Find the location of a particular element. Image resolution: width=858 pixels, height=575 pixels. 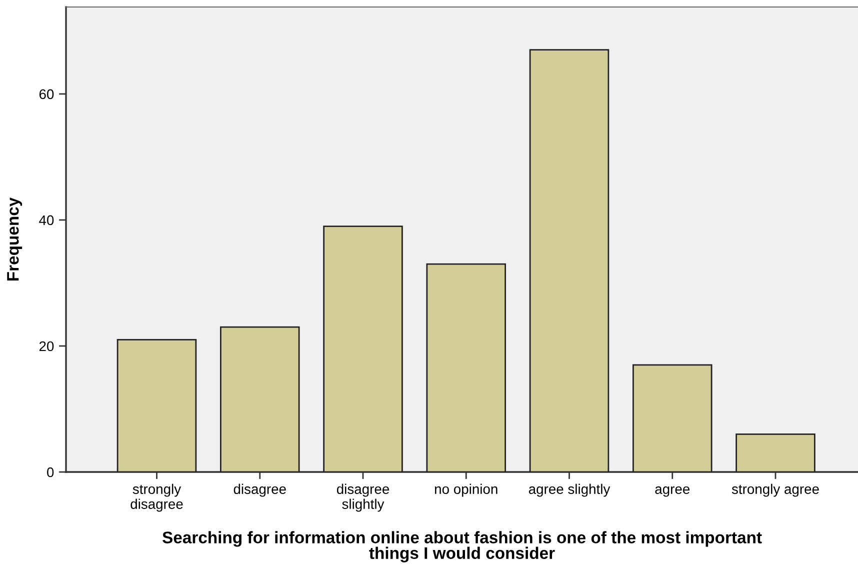

x-tick-label: no opinion is located at coordinates (466, 490).